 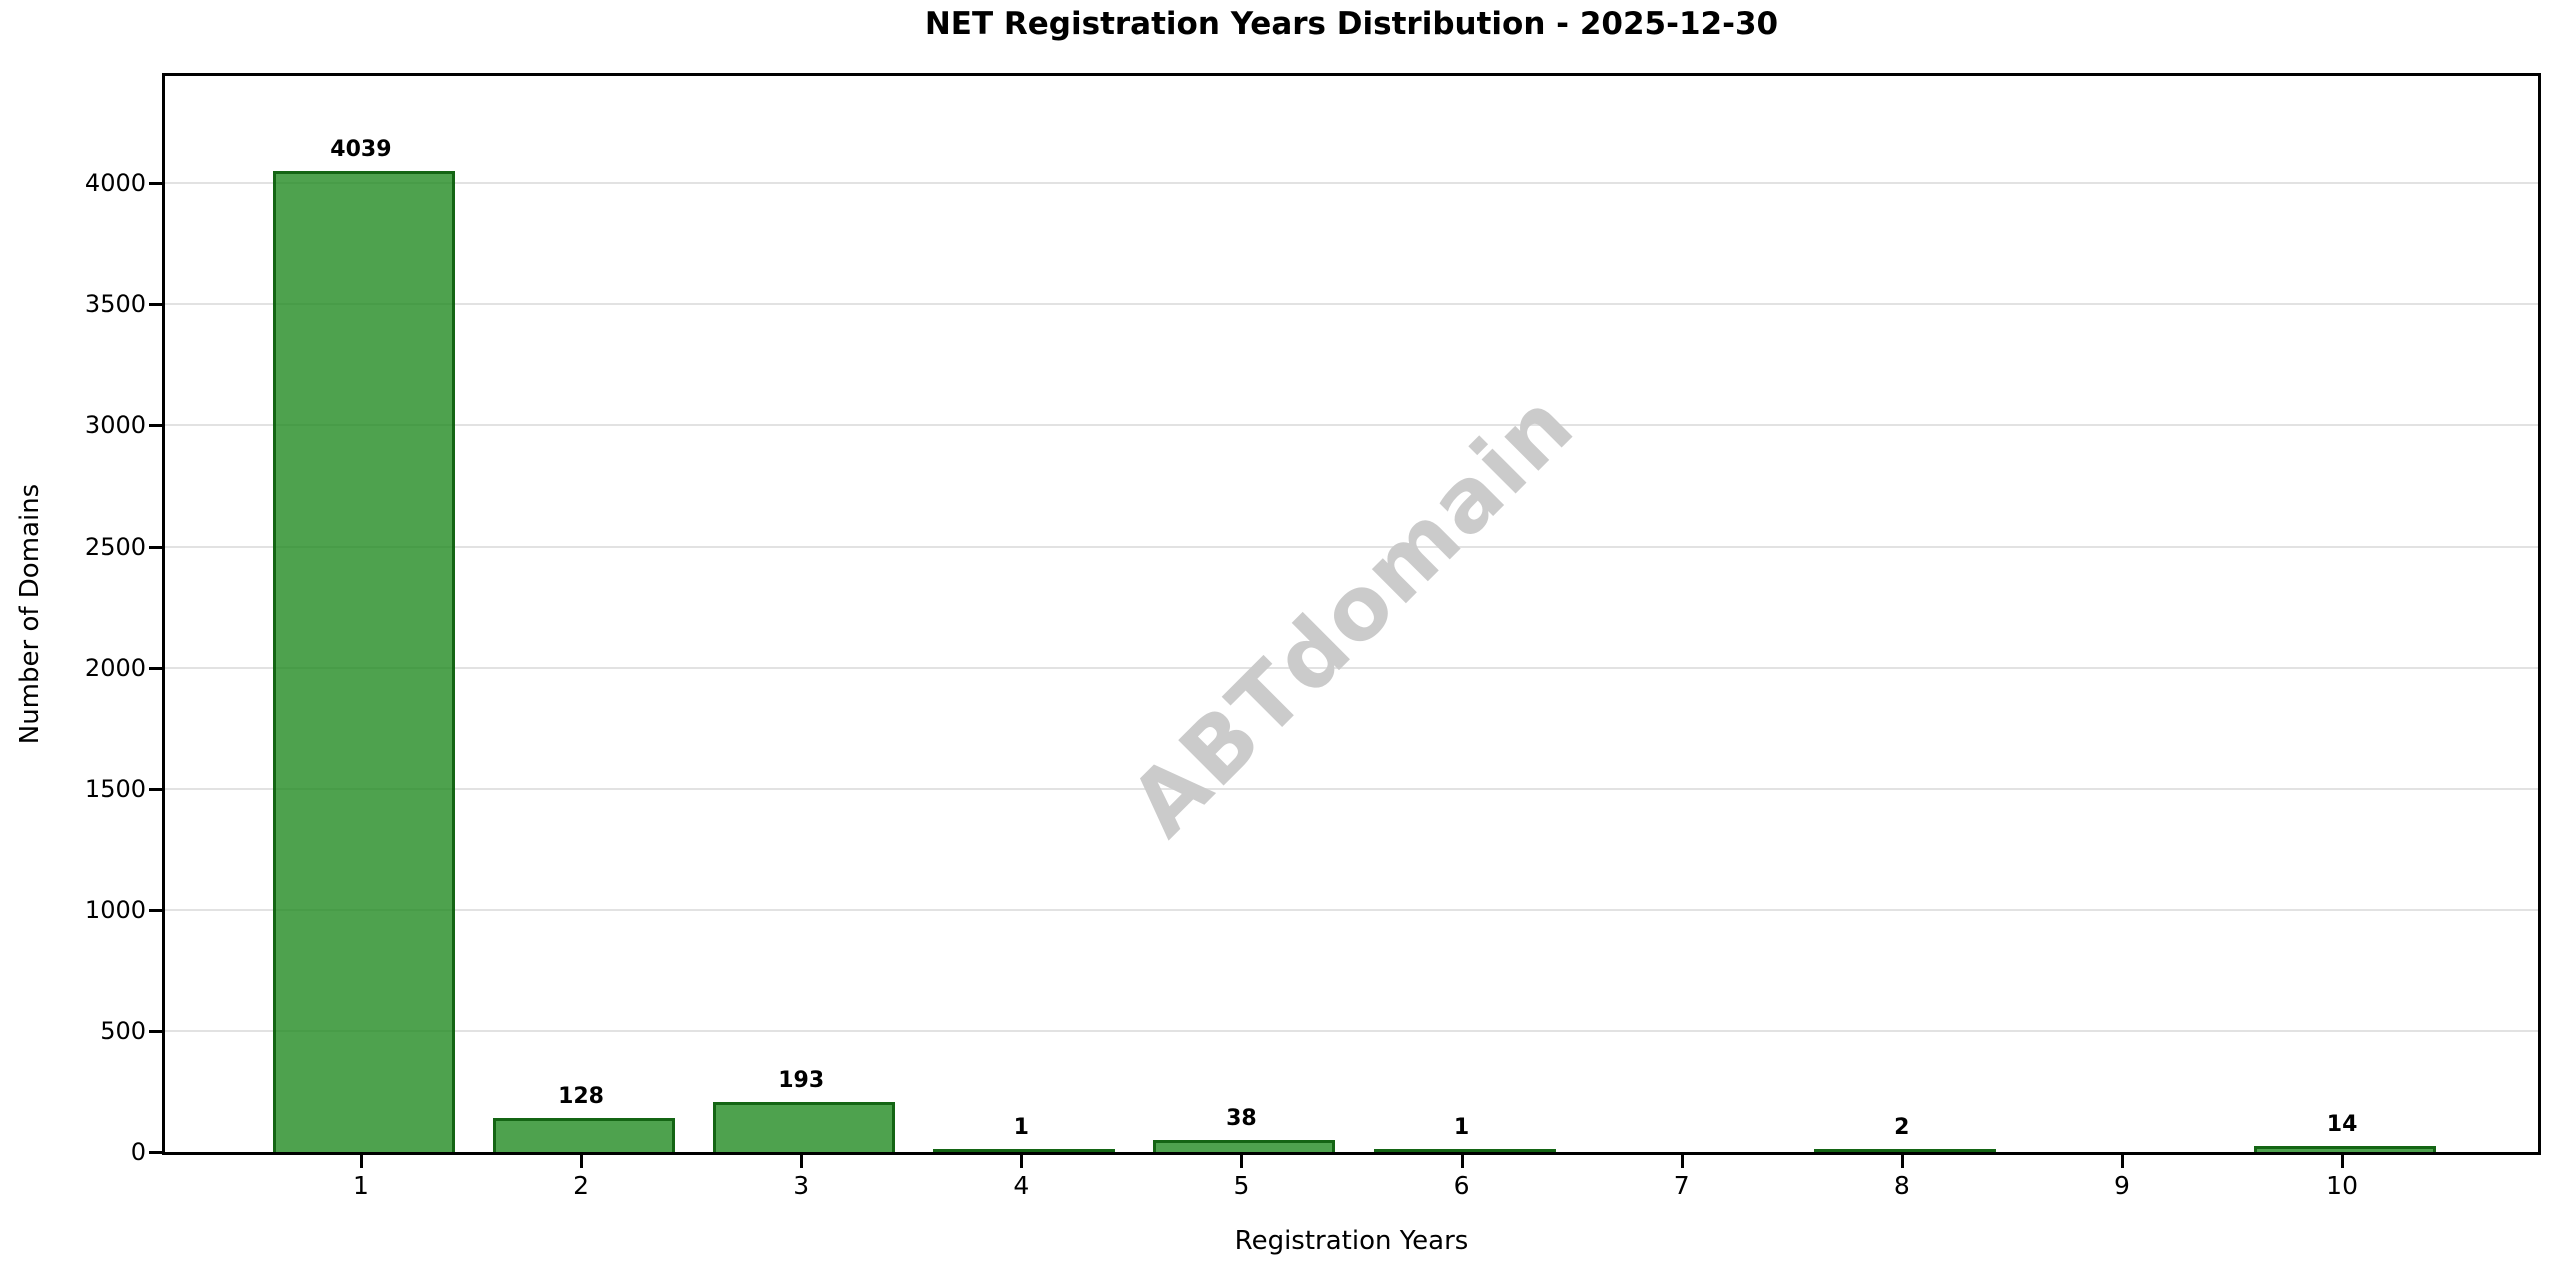 What do you see at coordinates (801, 1185) in the screenshot?
I see `x-tick-label: 3` at bounding box center [801, 1185].